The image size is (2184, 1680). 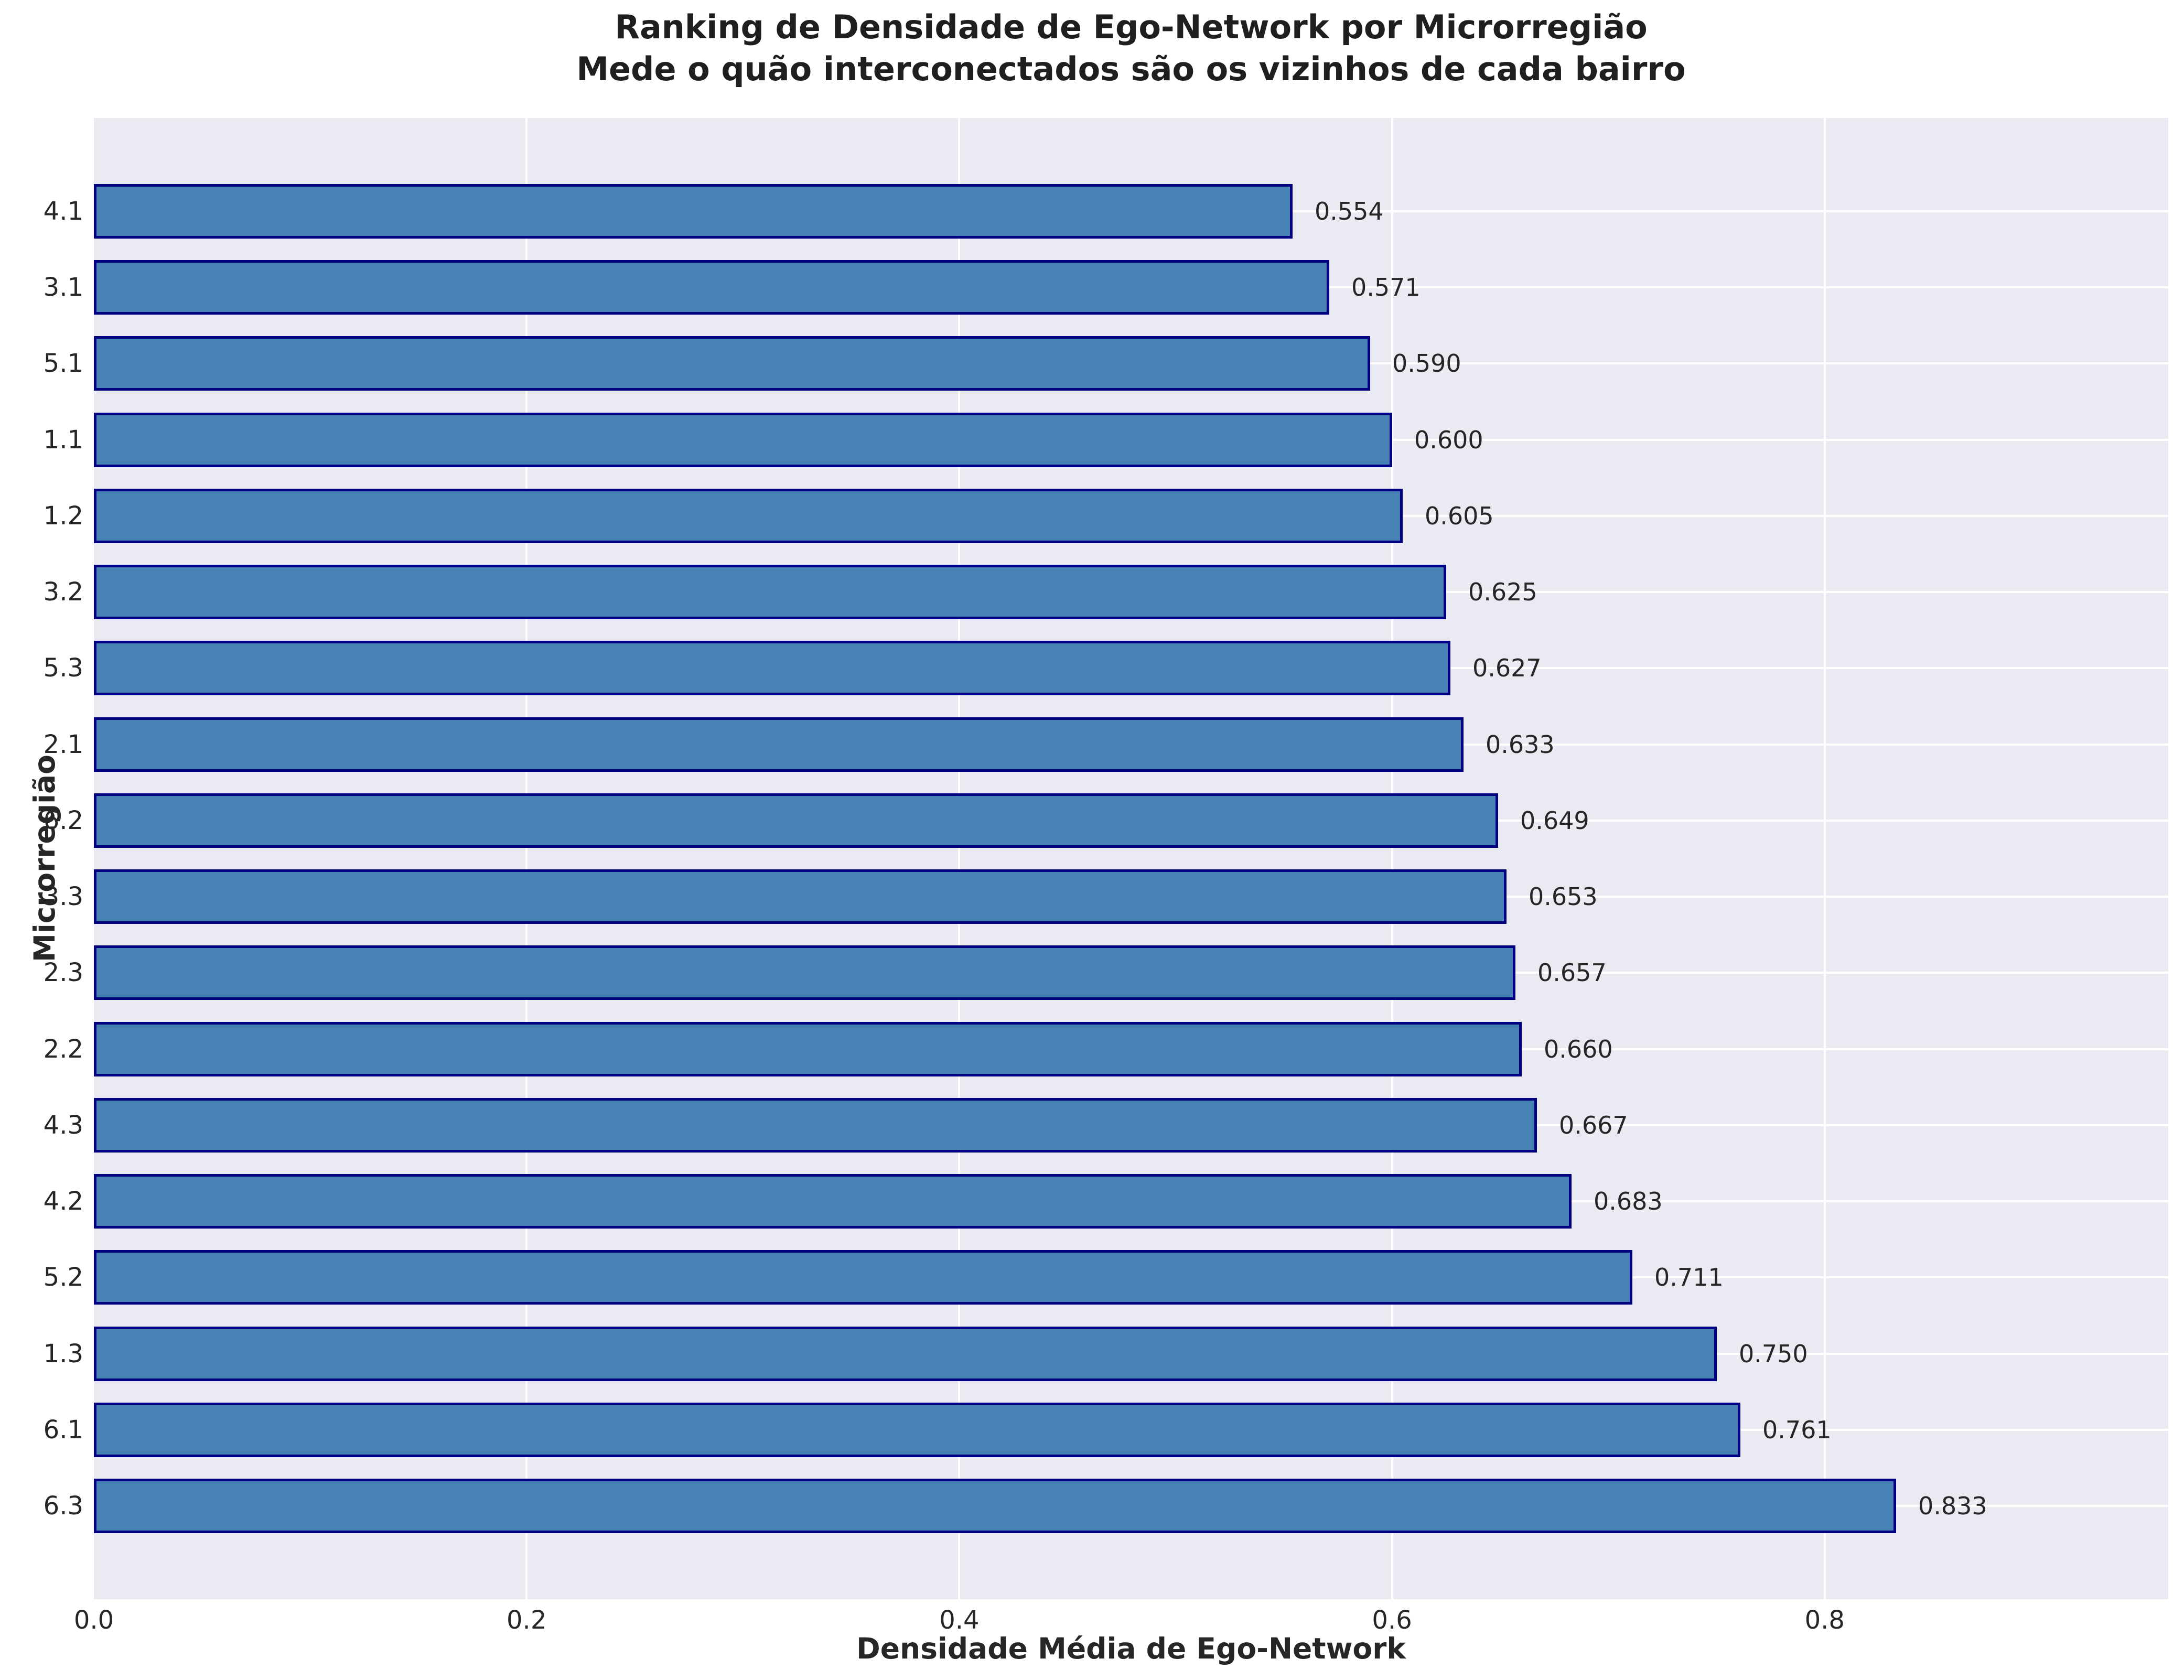 What do you see at coordinates (779, 744) in the screenshot?
I see `bar-2.1` at bounding box center [779, 744].